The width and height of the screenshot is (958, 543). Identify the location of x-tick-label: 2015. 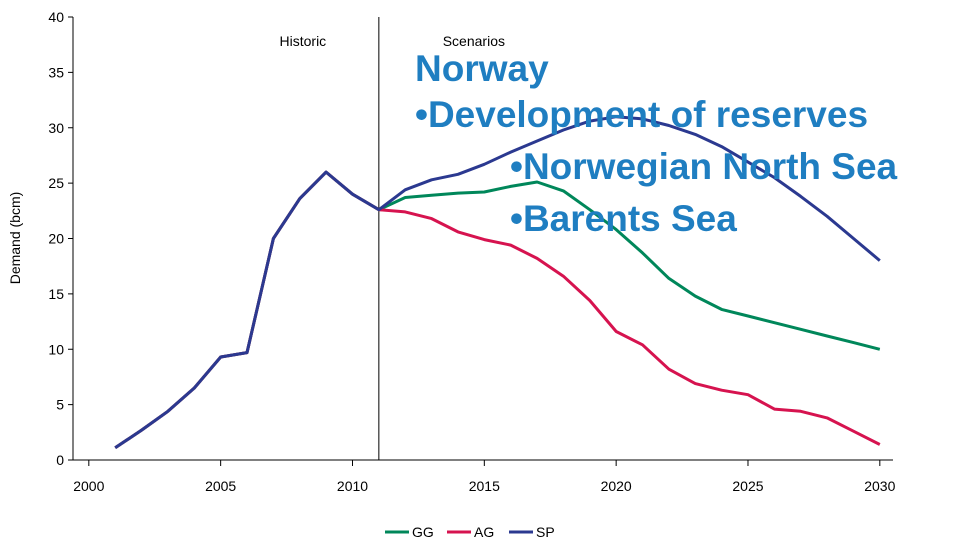
(484, 486).